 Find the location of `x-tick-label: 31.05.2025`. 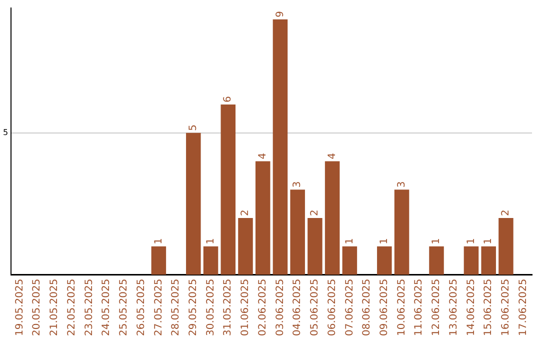

x-tick-label: 31.05.2025 is located at coordinates (228, 307).